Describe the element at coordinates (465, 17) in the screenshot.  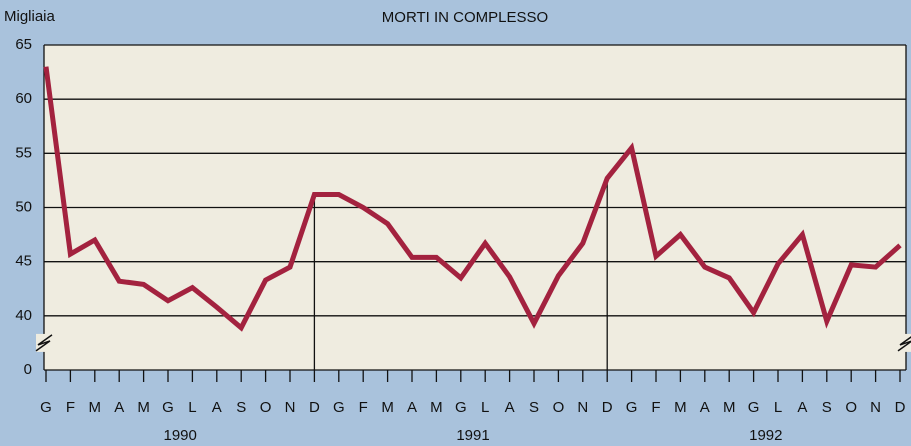
I see `chart-title: MORTI IN COMPLESSO` at that location.